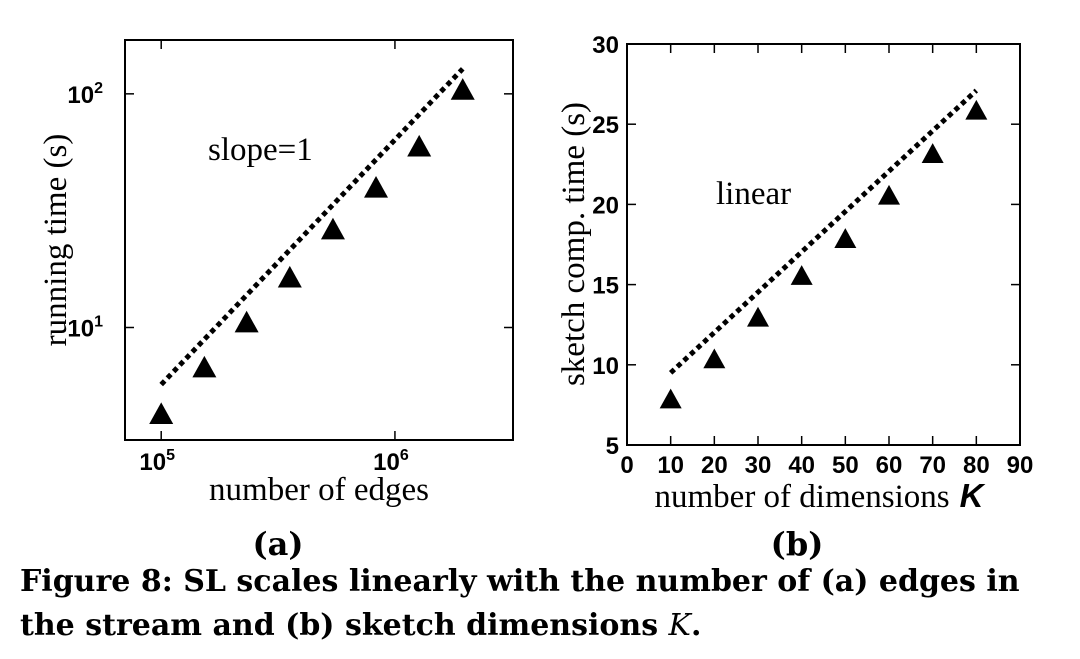 This screenshot has width=1080, height=659. I want to click on x-axis-label-b: number of dimensions K, so click(820, 496).